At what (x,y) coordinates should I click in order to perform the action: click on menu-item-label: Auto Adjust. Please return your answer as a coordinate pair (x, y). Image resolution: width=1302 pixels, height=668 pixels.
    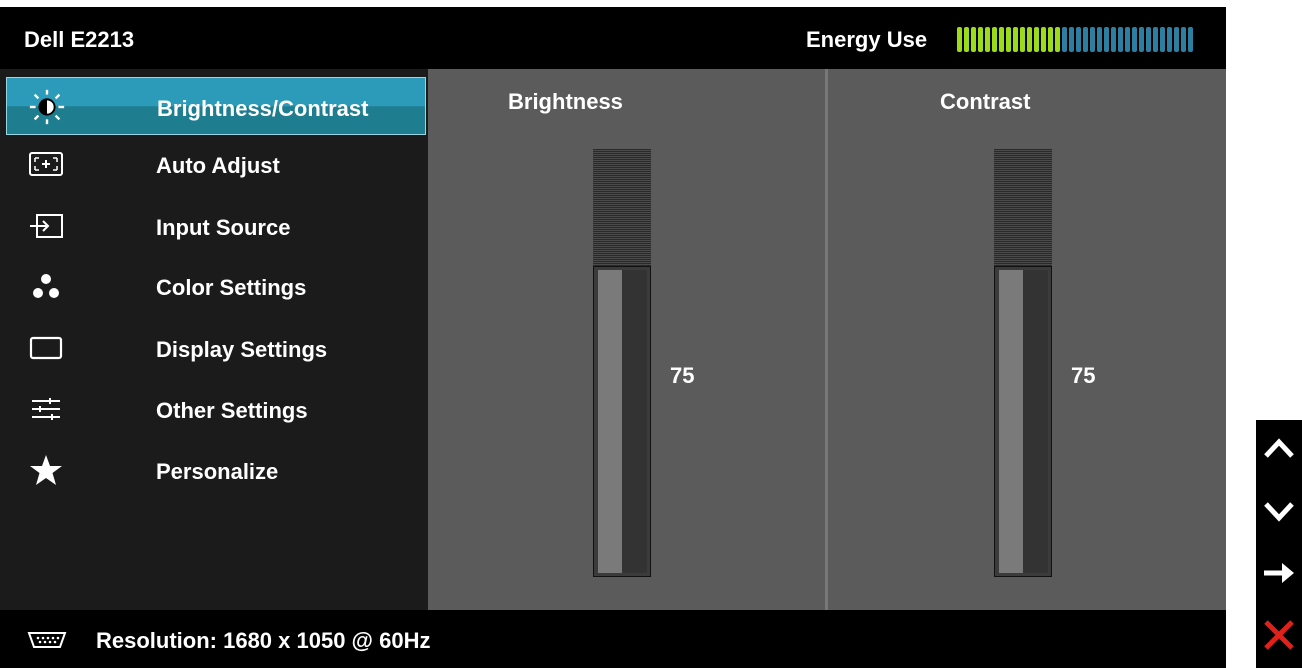
    Looking at the image, I should click on (218, 165).